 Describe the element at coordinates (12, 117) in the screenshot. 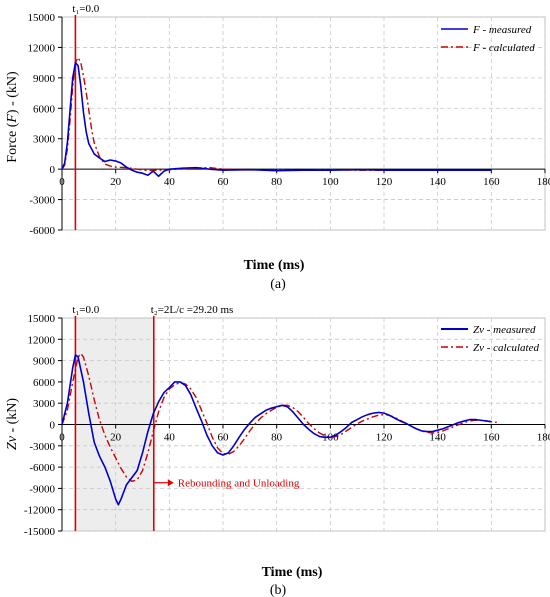

I see `y-axis-label-a: Force (F) - (kN)` at that location.